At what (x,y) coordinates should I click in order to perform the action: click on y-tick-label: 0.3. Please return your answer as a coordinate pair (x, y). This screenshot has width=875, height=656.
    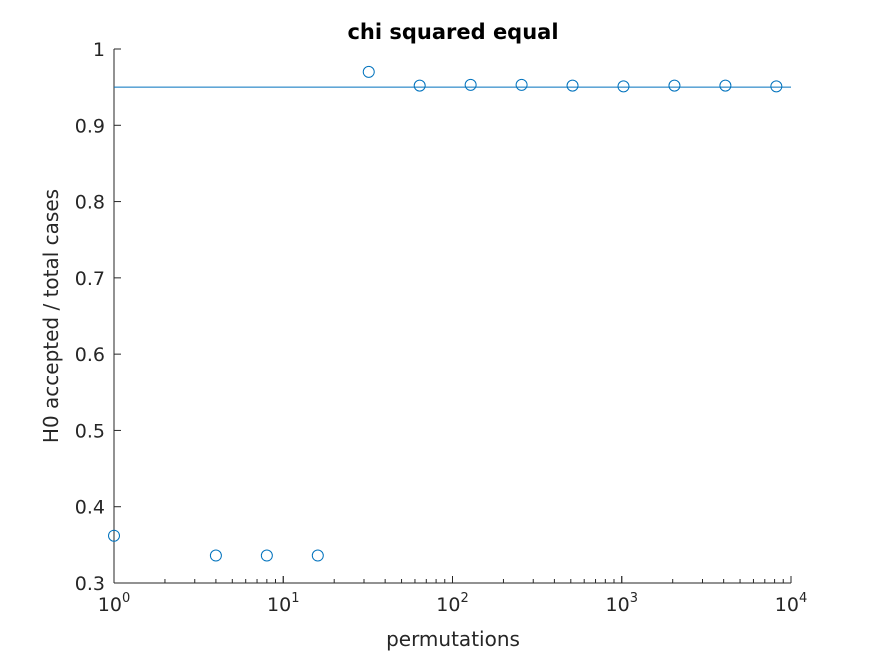
    Looking at the image, I should click on (90, 584).